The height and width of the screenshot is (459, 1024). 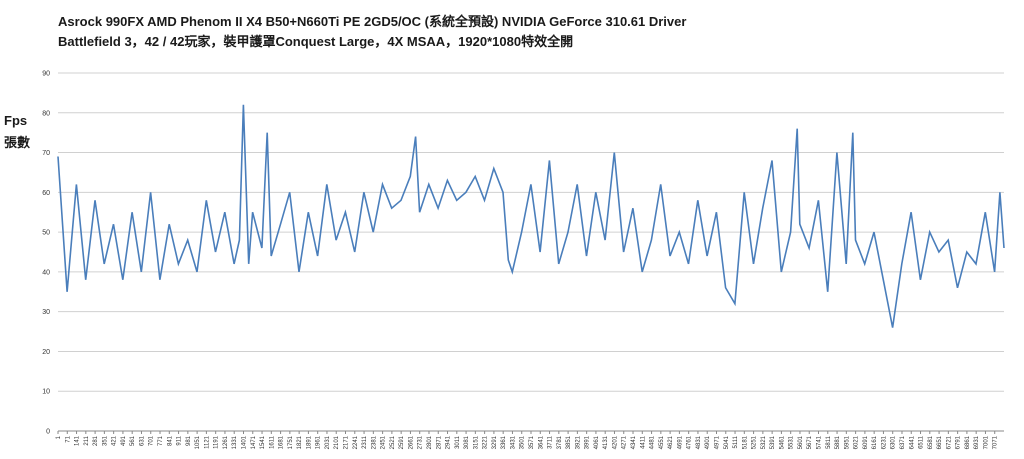 What do you see at coordinates (115, 440) in the screenshot?
I see `x-tick-label: 421` at bounding box center [115, 440].